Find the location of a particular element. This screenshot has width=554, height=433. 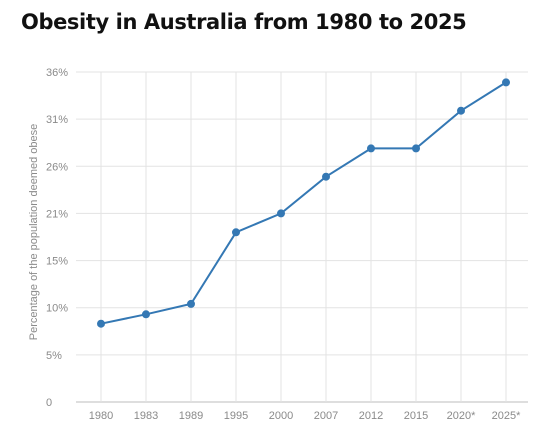

y-tick-label: 5% is located at coordinates (54, 356).